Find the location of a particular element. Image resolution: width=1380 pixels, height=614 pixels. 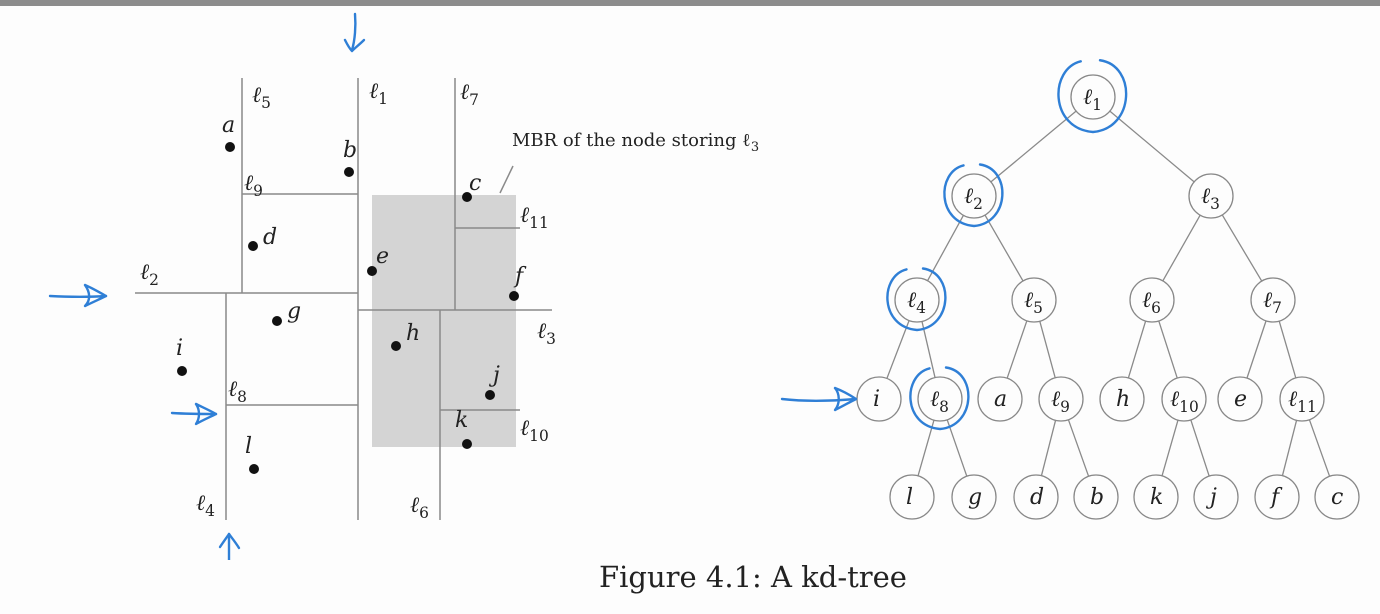

tree-node-l11: ℓ11 is located at coordinates (1302, 399).